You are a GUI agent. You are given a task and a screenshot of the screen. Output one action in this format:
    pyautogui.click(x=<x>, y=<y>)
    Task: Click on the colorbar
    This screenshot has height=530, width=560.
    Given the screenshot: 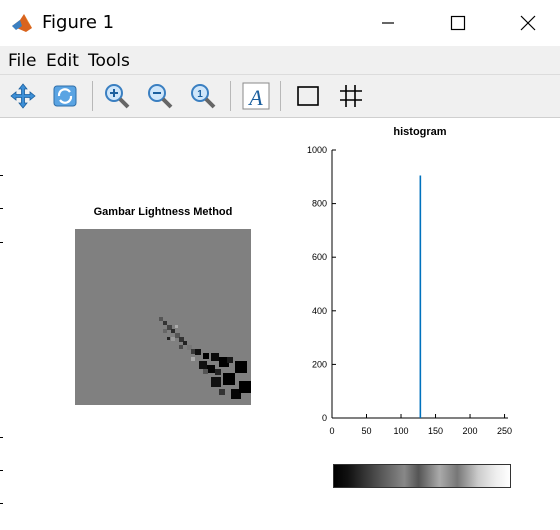 What is the action you would take?
    pyautogui.click(x=422, y=476)
    